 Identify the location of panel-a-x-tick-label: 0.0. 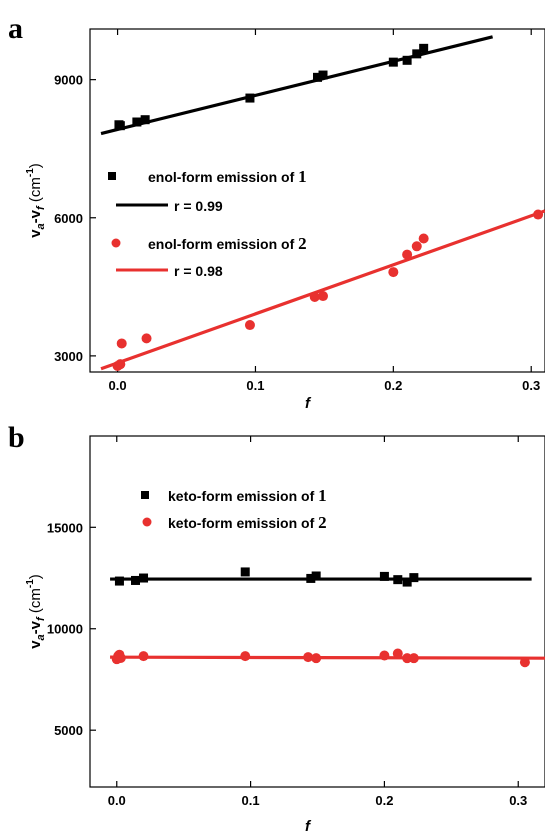
(118, 385).